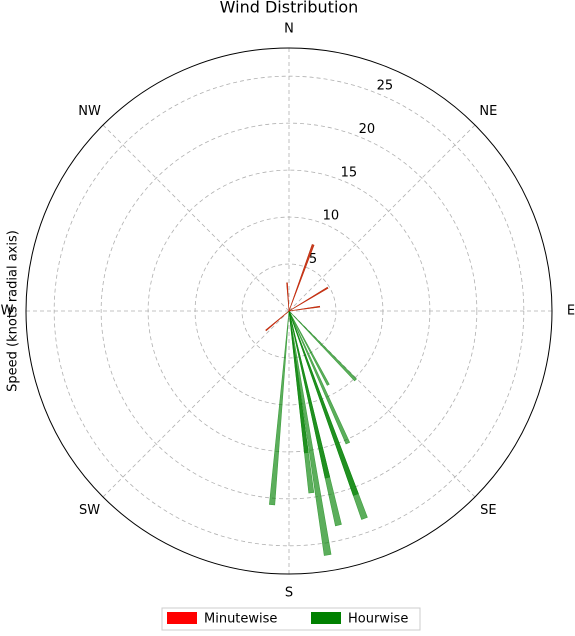 The image size is (575, 636). Describe the element at coordinates (7, 311) in the screenshot. I see `angle-tick-label: W` at that location.